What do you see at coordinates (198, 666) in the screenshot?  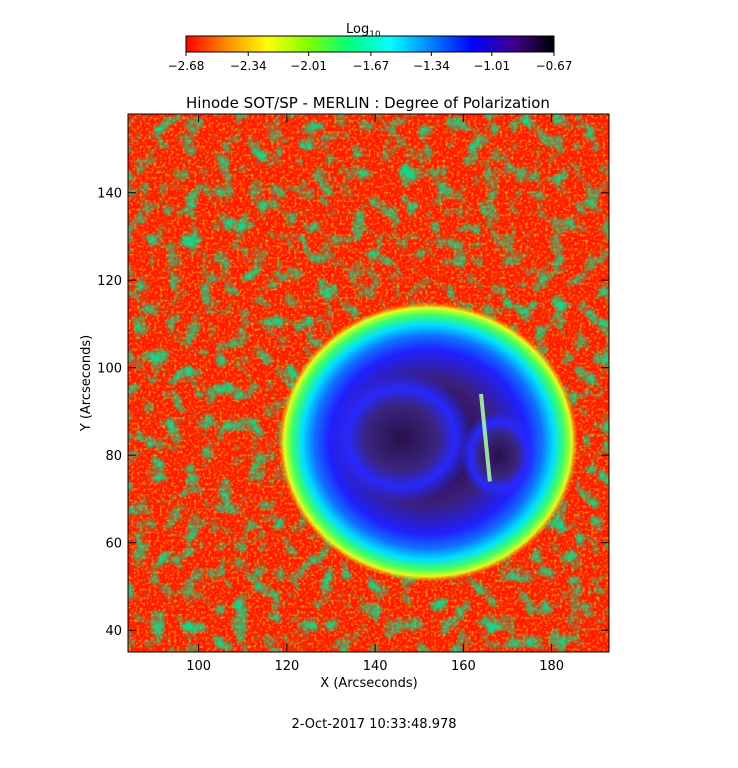 I see `x-tick-label: 100` at bounding box center [198, 666].